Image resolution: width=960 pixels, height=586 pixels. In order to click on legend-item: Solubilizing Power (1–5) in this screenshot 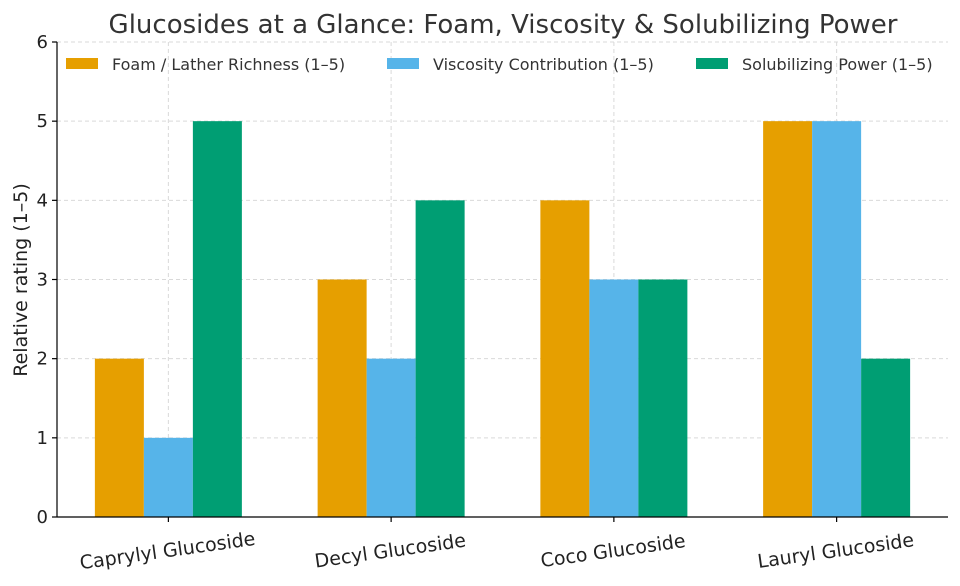, I will do `click(814, 64)`.